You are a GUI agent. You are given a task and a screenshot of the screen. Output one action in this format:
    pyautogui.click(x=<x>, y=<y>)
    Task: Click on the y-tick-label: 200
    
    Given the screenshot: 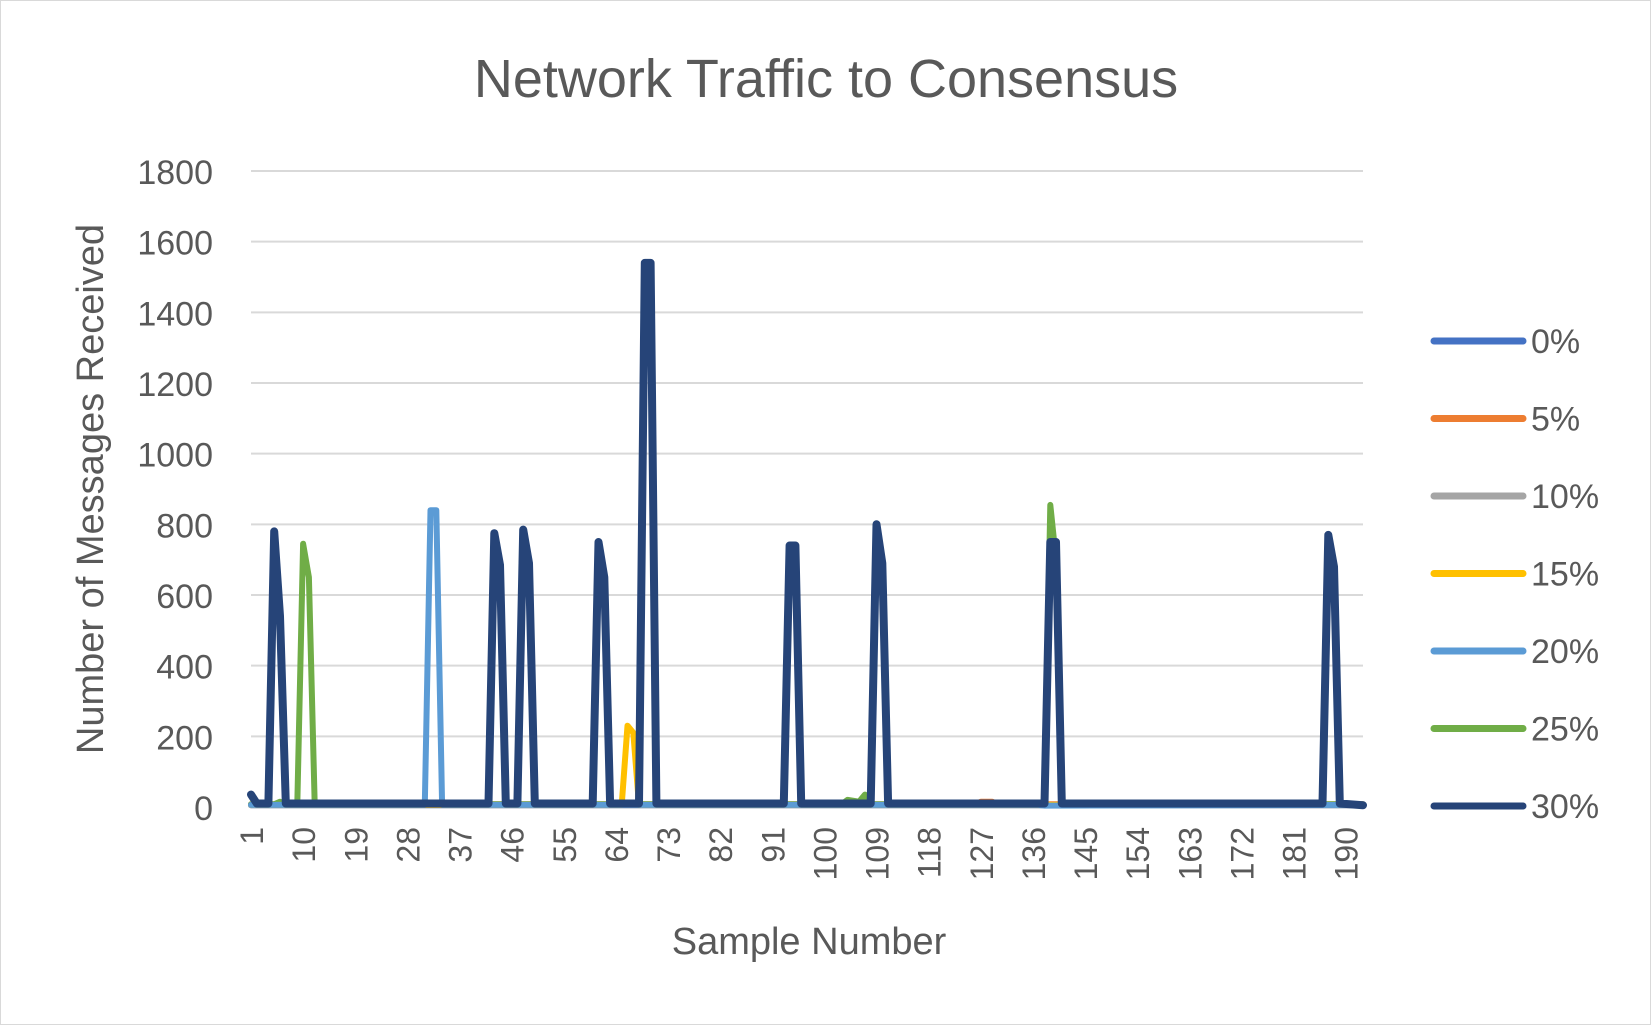 What is the action you would take?
    pyautogui.click(x=184, y=738)
    